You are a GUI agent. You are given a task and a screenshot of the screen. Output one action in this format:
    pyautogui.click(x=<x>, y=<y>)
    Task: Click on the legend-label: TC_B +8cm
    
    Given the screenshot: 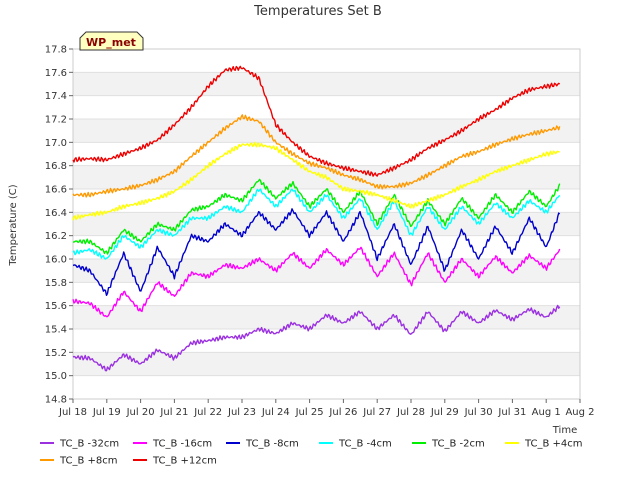 What is the action you would take?
    pyautogui.click(x=88, y=461)
    